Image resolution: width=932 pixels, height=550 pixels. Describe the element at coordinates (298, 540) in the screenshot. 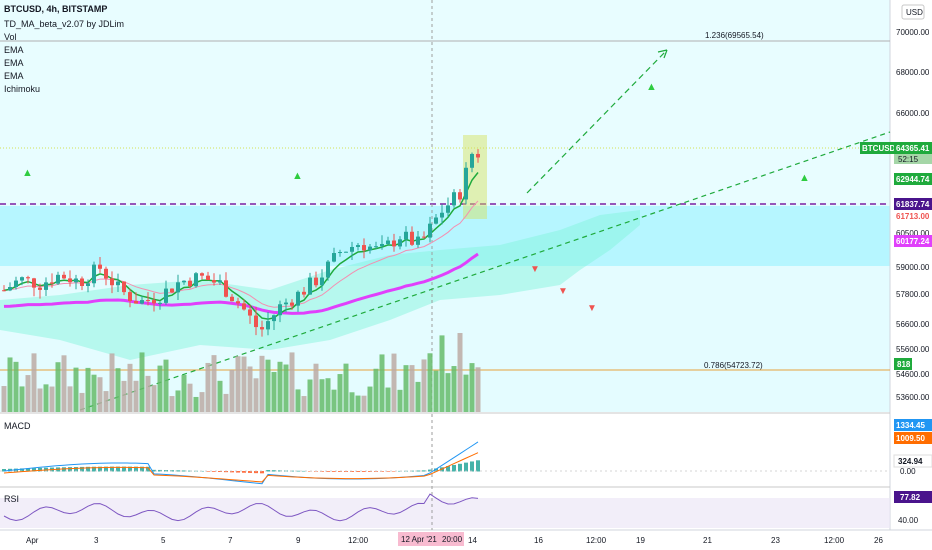

I see `time-tick: 9` at that location.